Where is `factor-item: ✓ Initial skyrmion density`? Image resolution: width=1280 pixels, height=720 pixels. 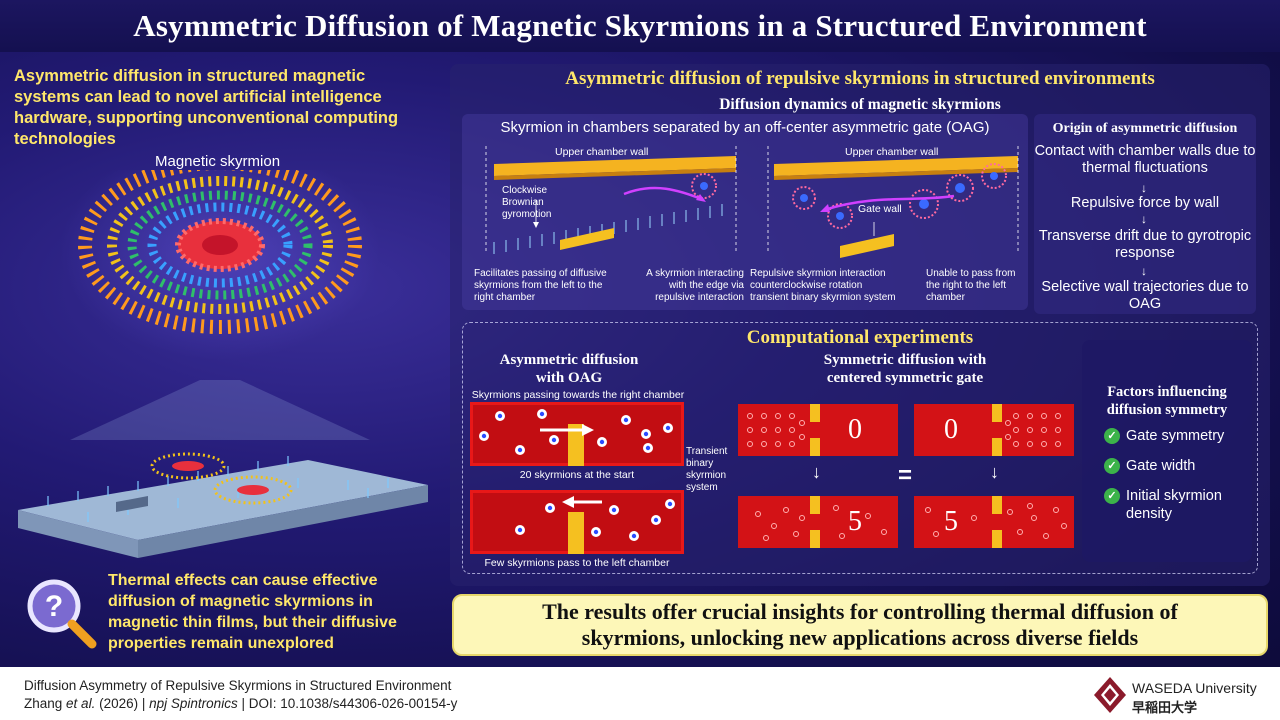
factor-item: ✓ Initial skyrmion density is located at coordinates (1174, 505).